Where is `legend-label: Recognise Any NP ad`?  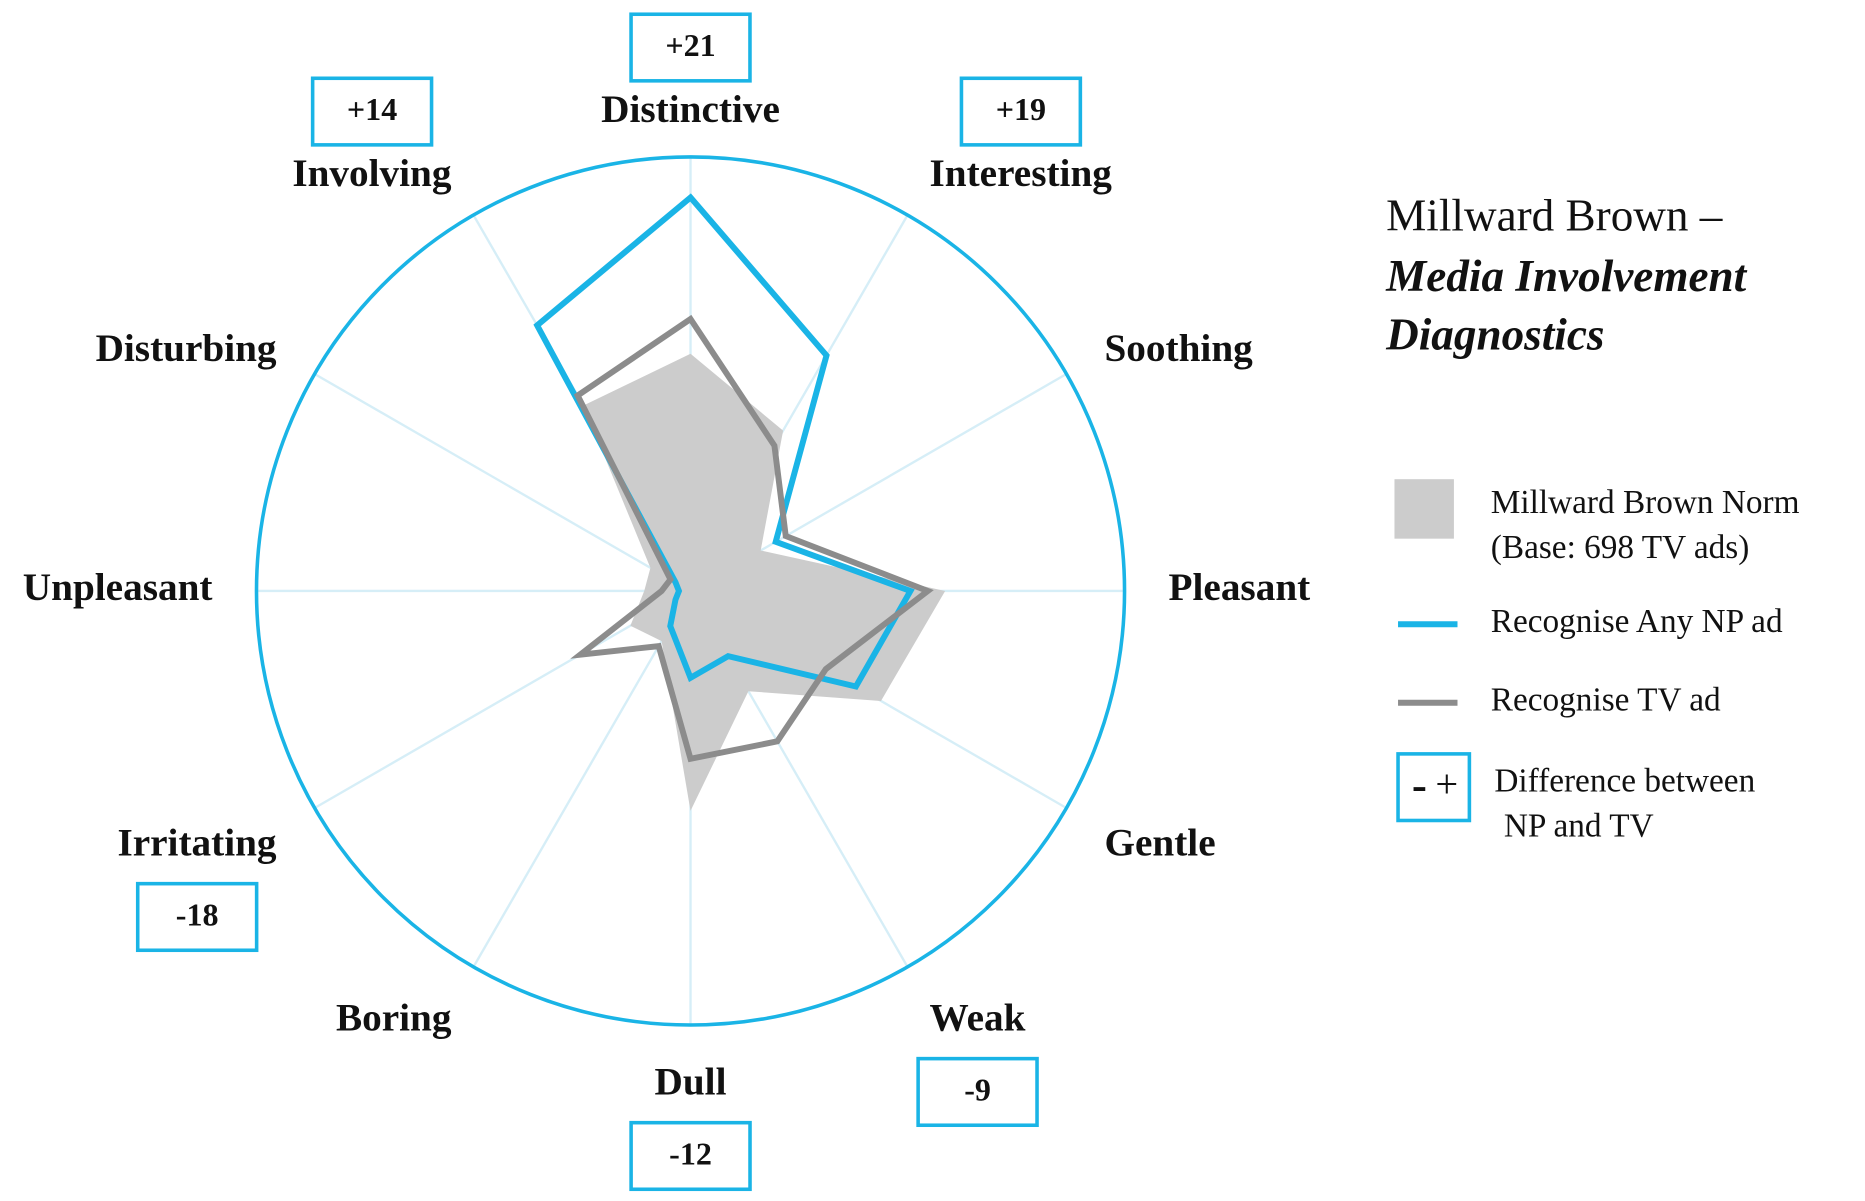
legend-label: Recognise Any NP ad is located at coordinates (1637, 621).